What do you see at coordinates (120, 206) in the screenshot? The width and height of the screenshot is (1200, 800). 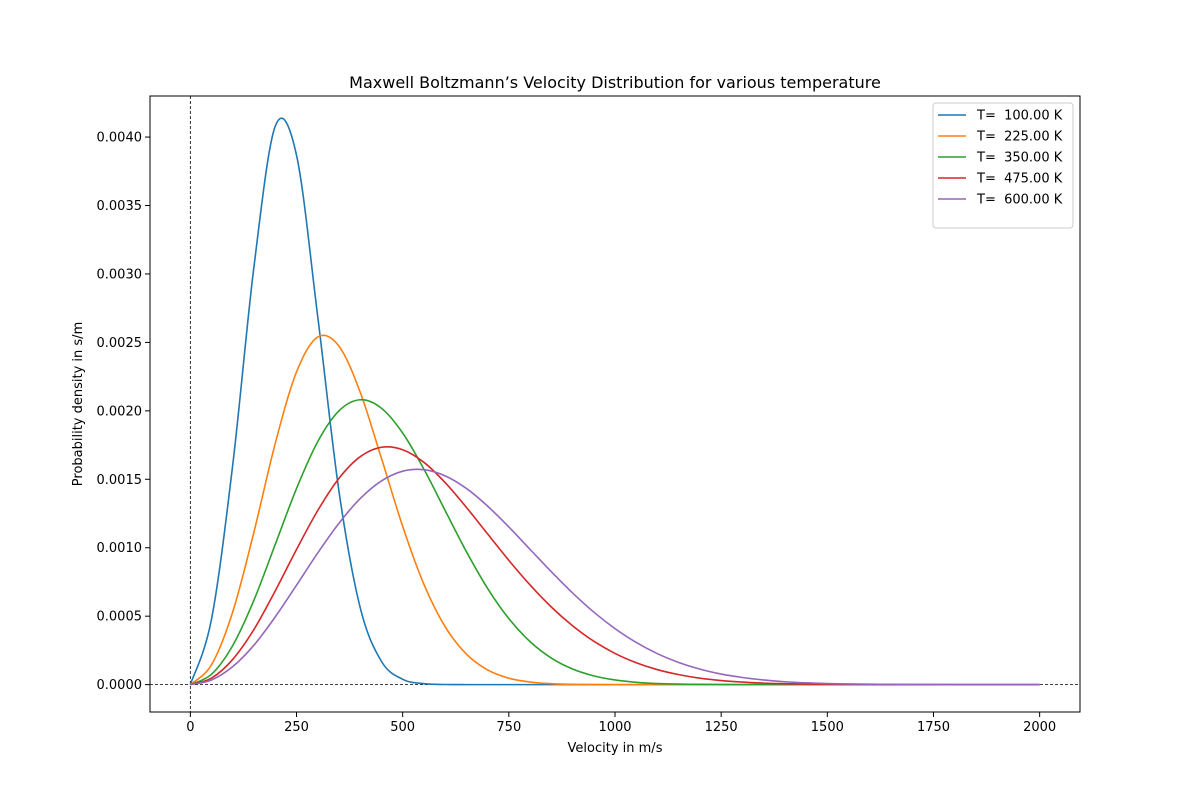 I see `y-tick-label: 0.0035` at bounding box center [120, 206].